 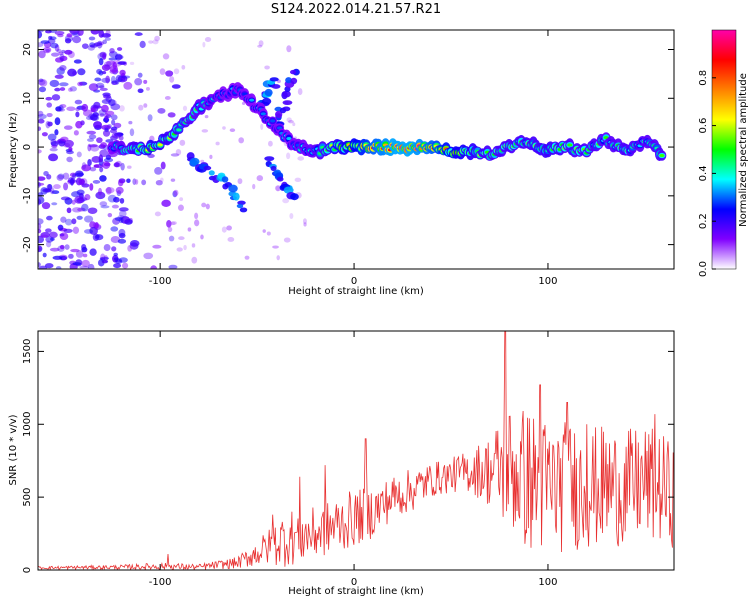 What do you see at coordinates (724, 149) in the screenshot?
I see `colorbar-gradient` at bounding box center [724, 149].